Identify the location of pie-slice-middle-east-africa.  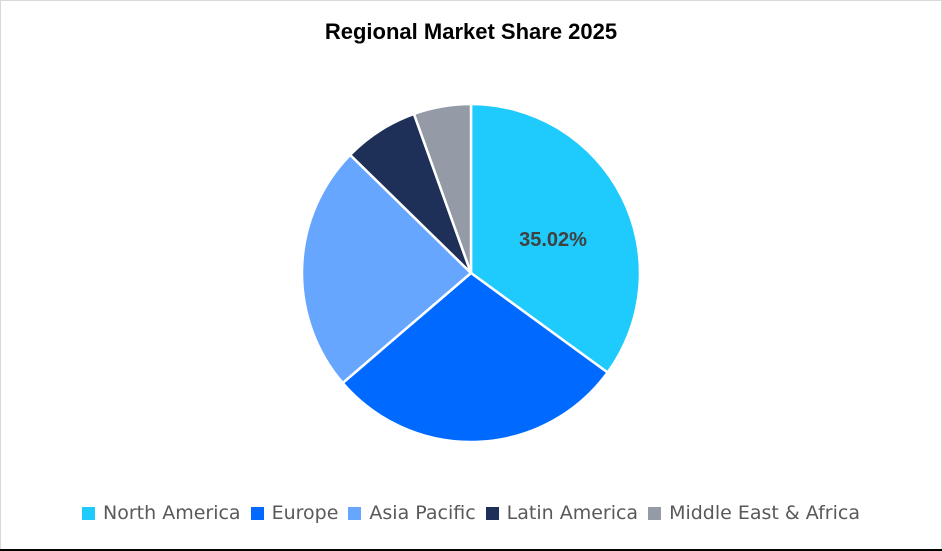
(442, 188).